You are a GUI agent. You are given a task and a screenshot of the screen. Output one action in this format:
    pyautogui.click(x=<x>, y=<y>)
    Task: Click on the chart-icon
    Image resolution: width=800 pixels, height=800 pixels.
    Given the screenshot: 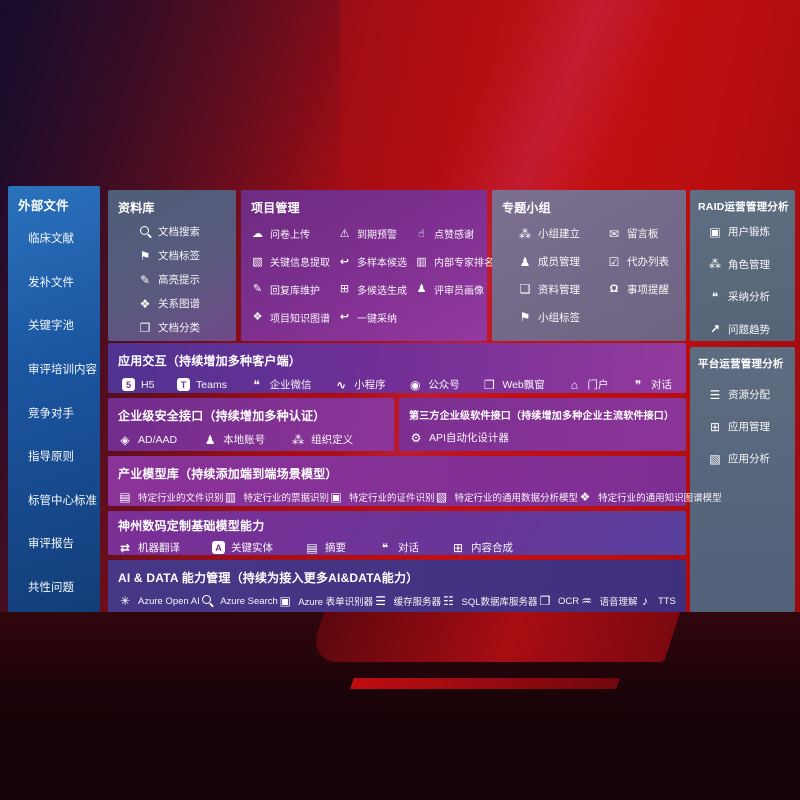 What is the action you would take?
    pyautogui.click(x=715, y=459)
    